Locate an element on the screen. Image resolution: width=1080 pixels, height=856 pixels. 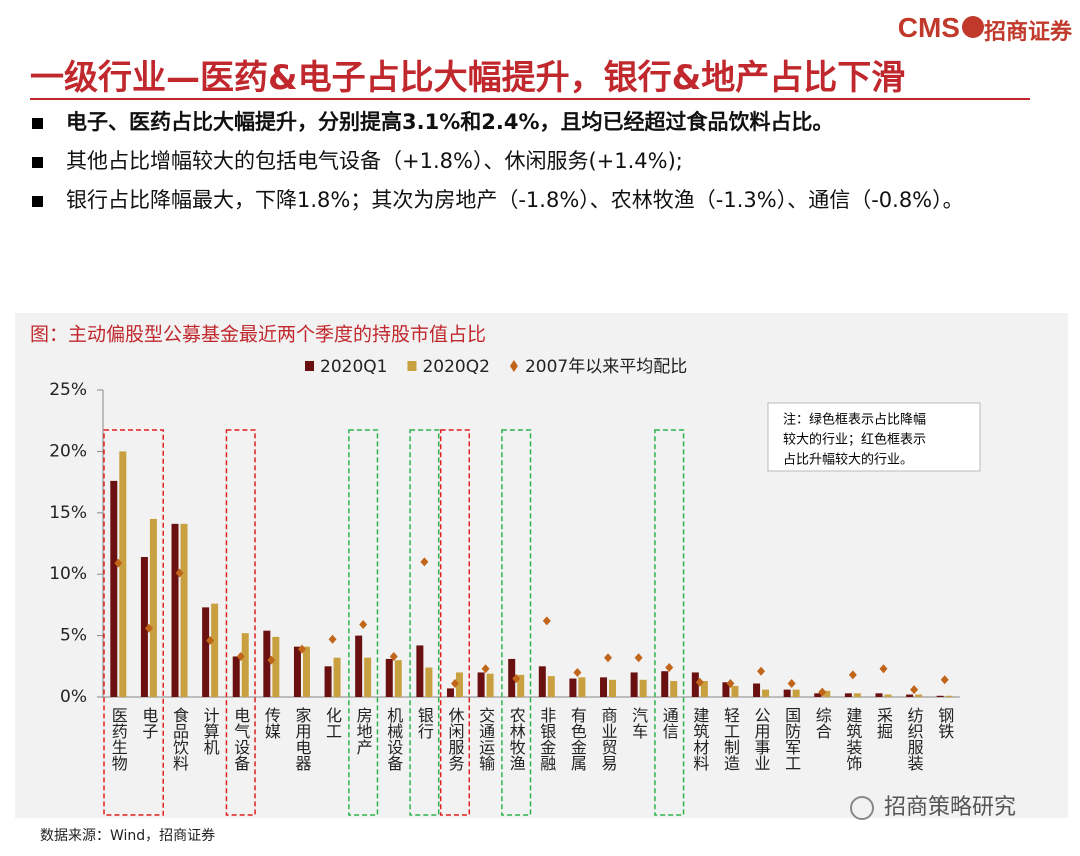
logo-badge is located at coordinates (973, 27).